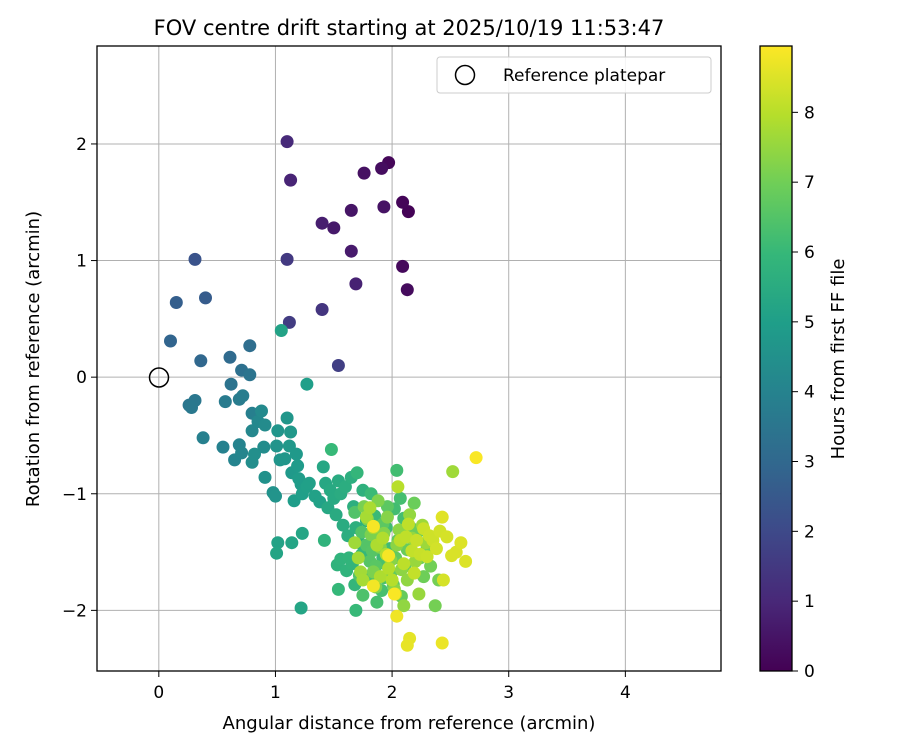 The height and width of the screenshot is (754, 900). What do you see at coordinates (809, 253) in the screenshot?
I see `colorbar-tick-label: 6` at bounding box center [809, 253].